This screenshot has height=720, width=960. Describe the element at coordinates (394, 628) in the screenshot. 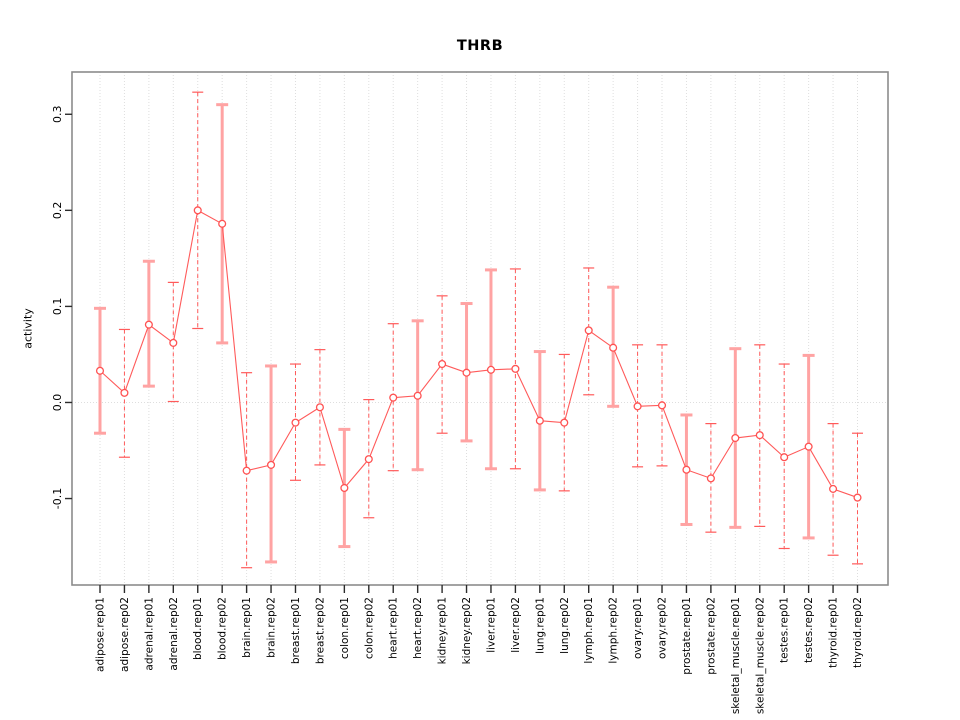

I see `x-tick-label: heart.rep01` at that location.